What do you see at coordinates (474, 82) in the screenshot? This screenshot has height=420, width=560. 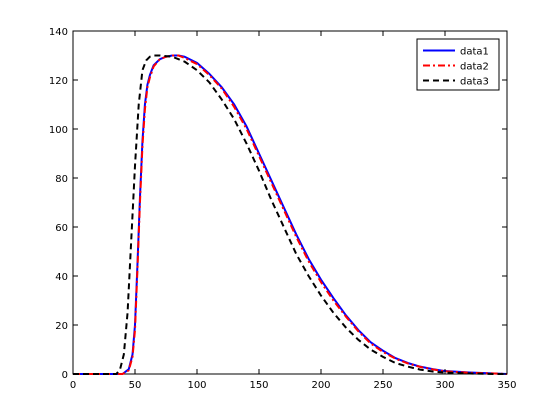 I see `legend-label-data3: data3` at bounding box center [474, 82].